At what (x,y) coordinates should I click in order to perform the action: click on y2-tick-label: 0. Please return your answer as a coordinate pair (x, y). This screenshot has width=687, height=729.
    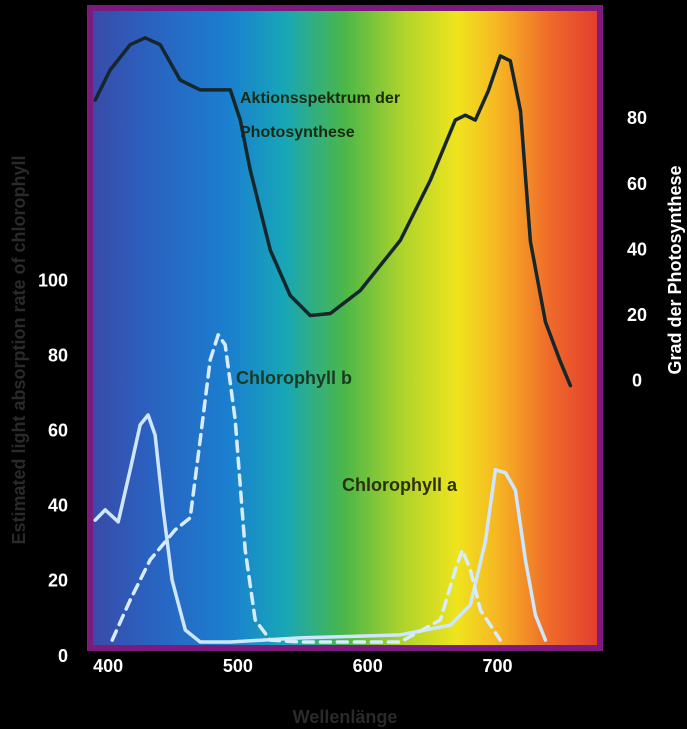
    Looking at the image, I should click on (637, 380).